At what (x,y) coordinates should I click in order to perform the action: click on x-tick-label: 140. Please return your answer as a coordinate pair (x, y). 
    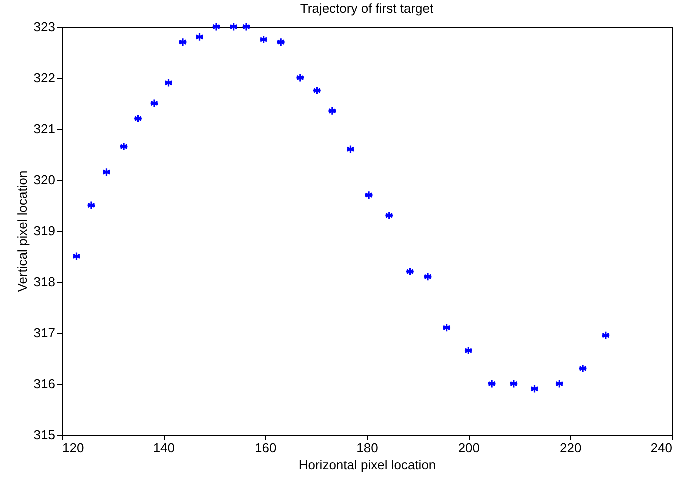
    Looking at the image, I should click on (164, 448).